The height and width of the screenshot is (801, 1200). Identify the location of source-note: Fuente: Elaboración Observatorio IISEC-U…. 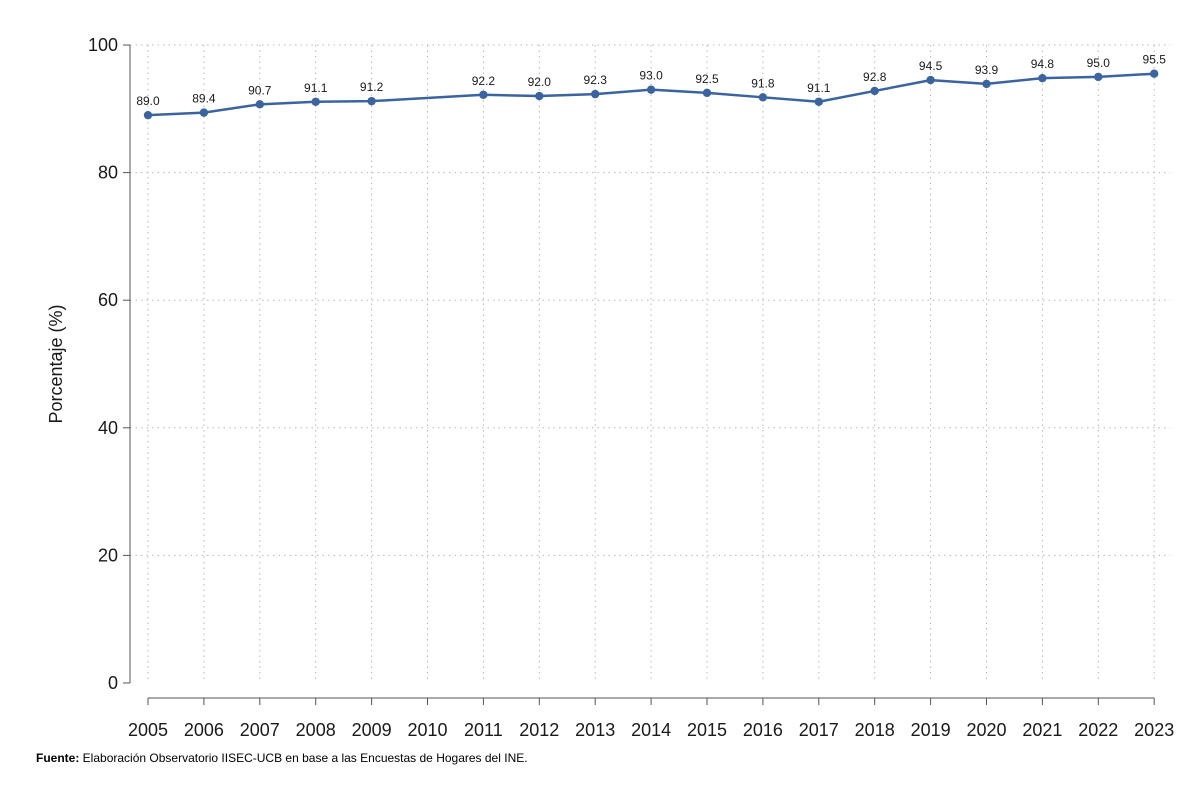
(282, 758).